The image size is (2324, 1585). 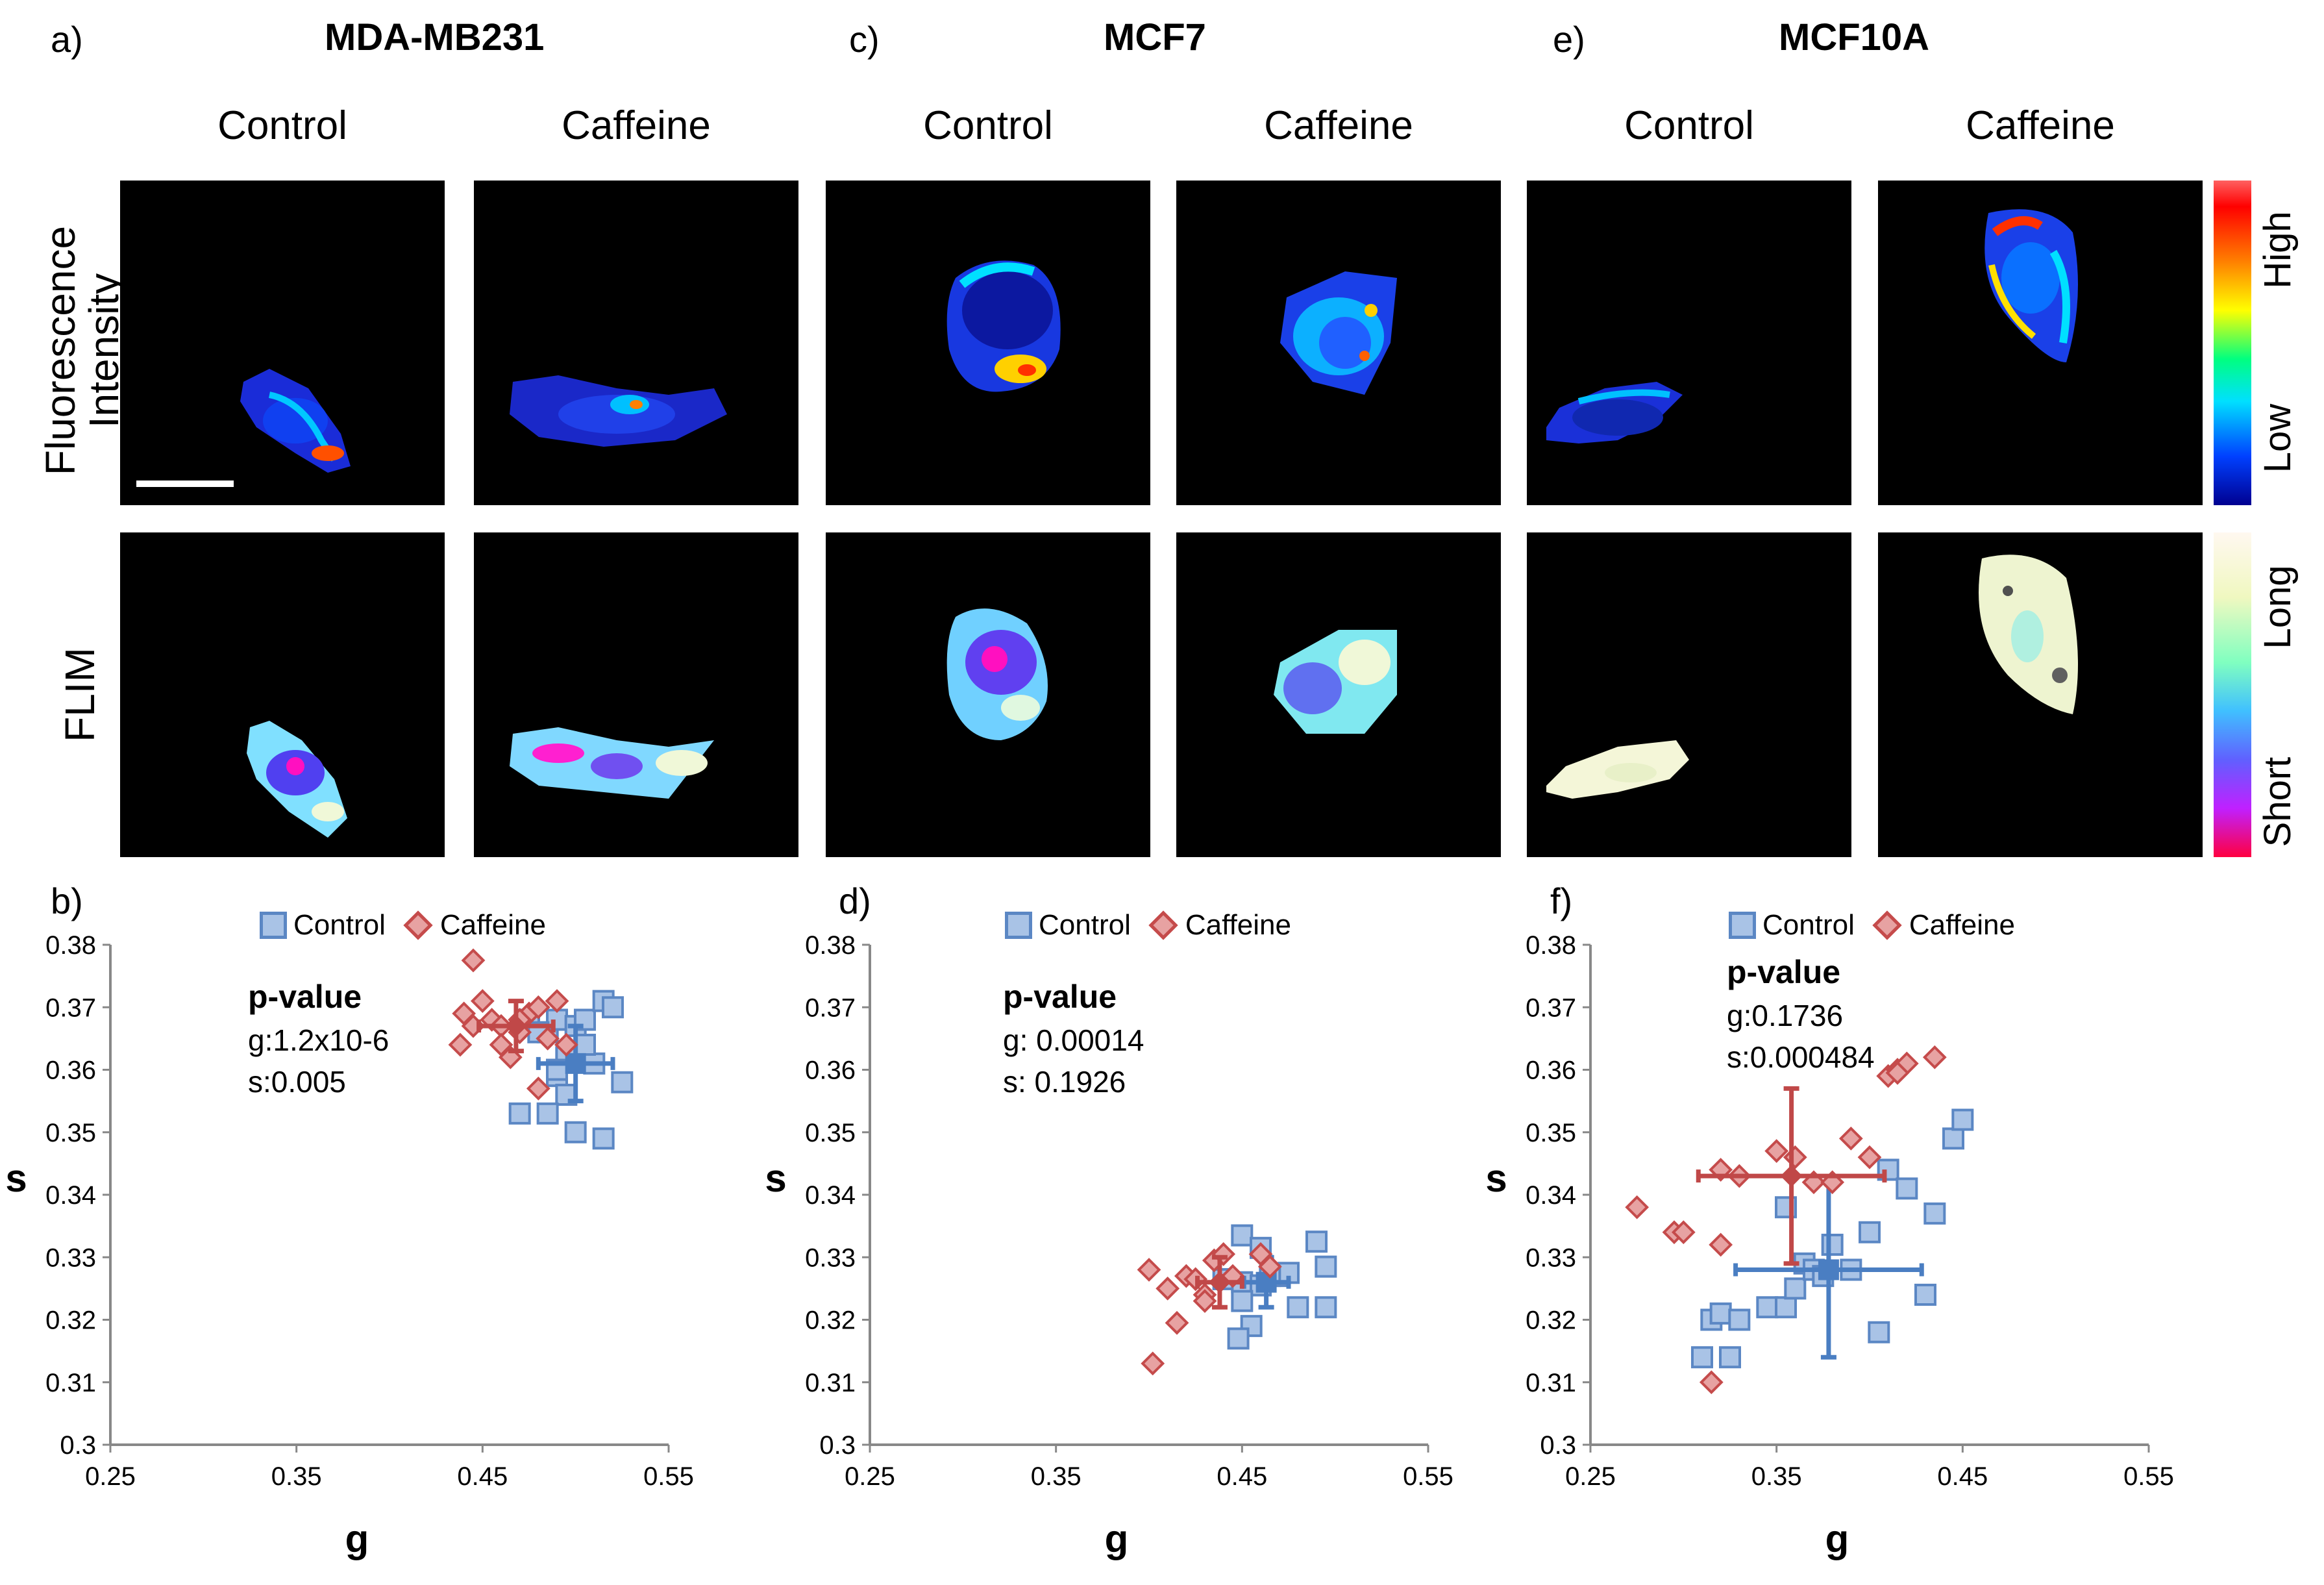 What do you see at coordinates (1064, 1082) in the screenshot?
I see `pvalue-s: s: 0.1926` at bounding box center [1064, 1082].